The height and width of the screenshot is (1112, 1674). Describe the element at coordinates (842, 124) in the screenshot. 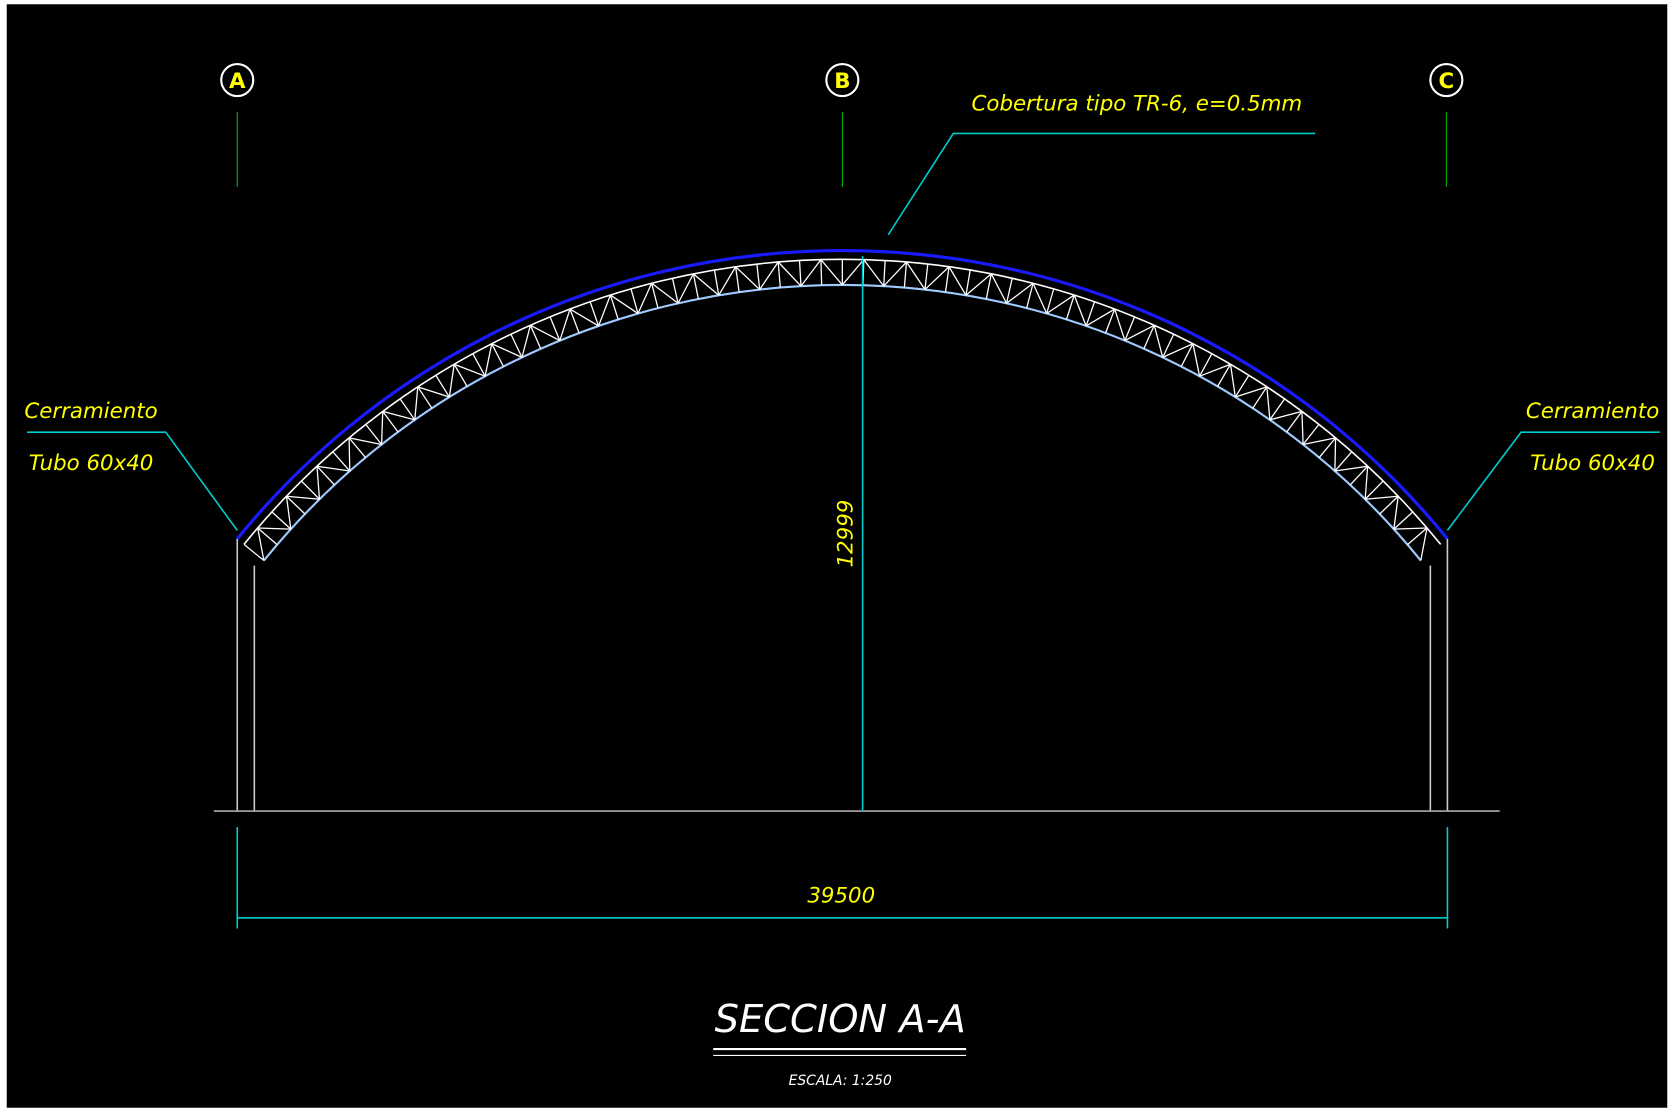

I see `grid-axes` at that location.